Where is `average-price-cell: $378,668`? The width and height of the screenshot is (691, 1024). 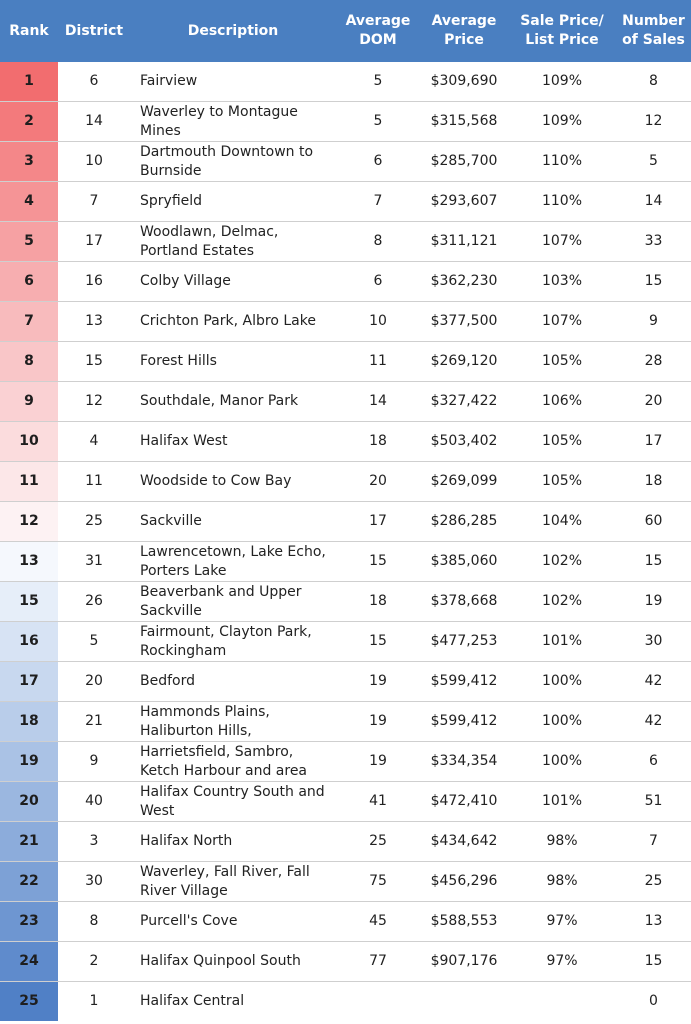 average-price-cell: $378,668 is located at coordinates (464, 601).